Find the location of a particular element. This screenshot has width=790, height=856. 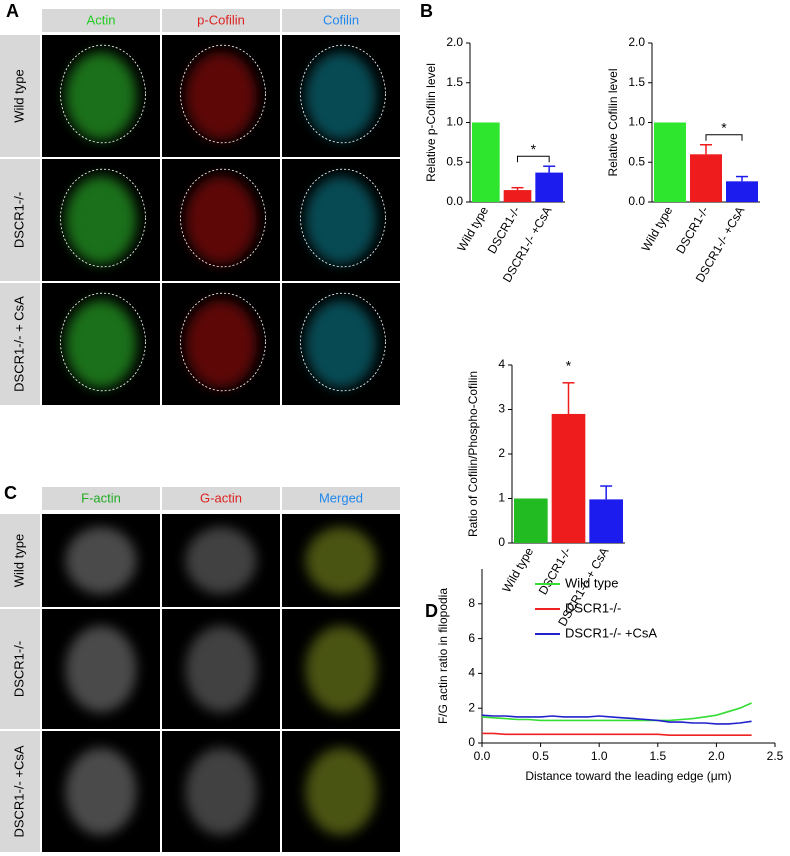

column-header: Cofilin is located at coordinates (341, 19).